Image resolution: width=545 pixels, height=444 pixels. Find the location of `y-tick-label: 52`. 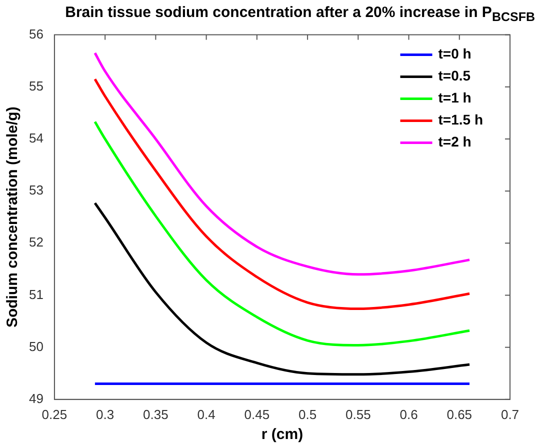

y-tick-label: 52 is located at coordinates (36, 242).